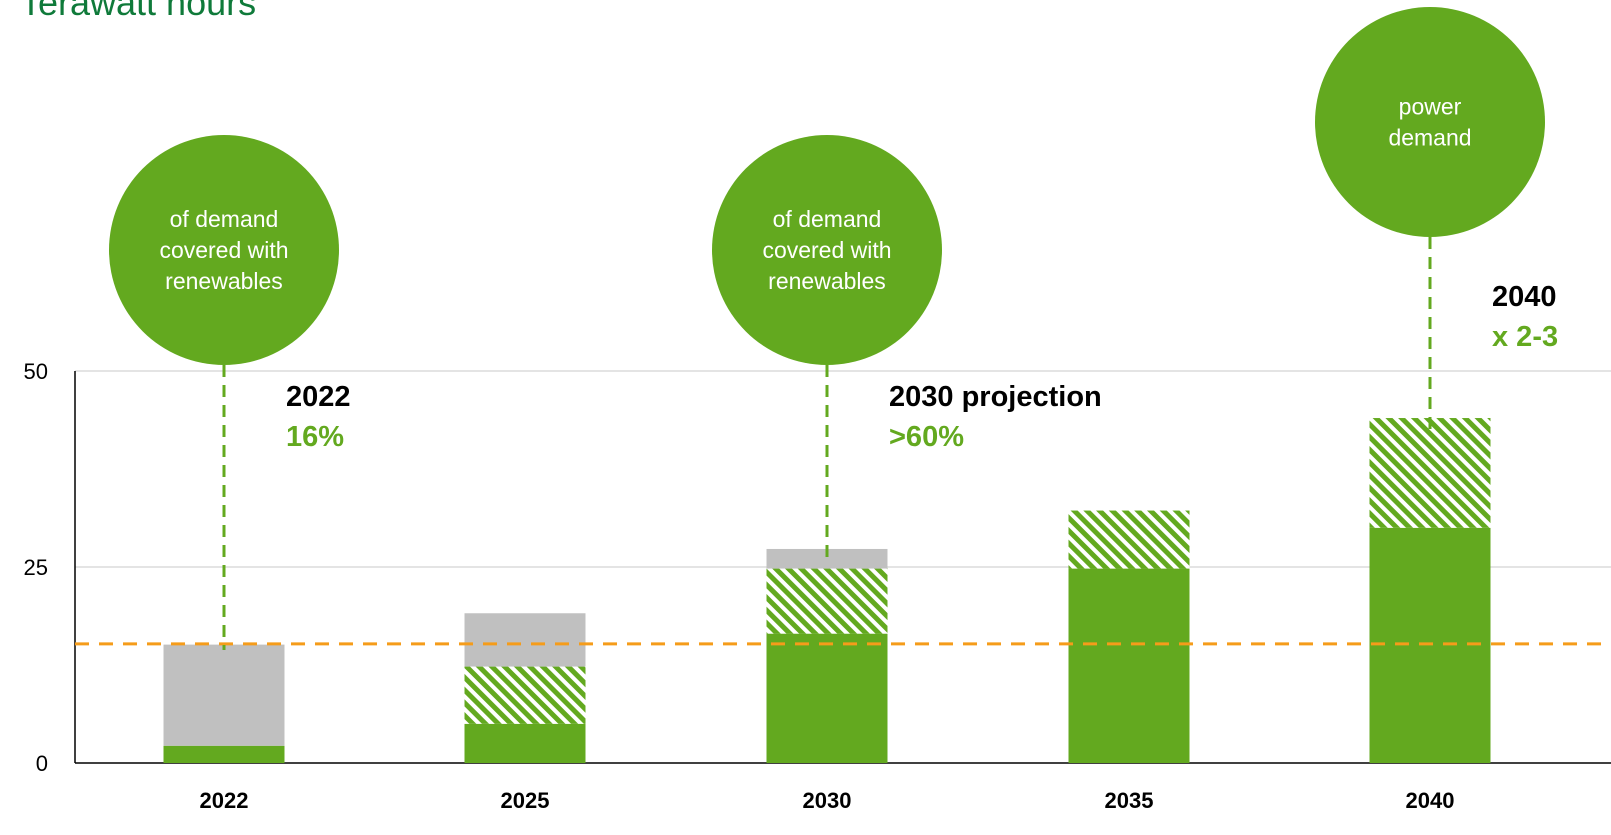  Describe the element at coordinates (1430, 800) in the screenshot. I see `x-tick-label: 2040` at that location.